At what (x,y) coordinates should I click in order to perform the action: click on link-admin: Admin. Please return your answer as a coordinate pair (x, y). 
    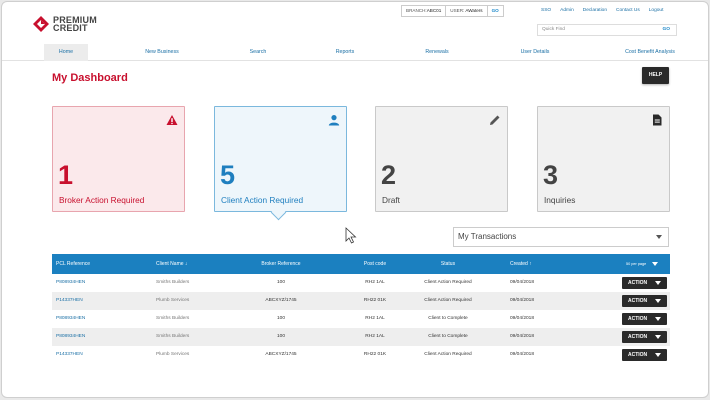
    Looking at the image, I should click on (567, 10).